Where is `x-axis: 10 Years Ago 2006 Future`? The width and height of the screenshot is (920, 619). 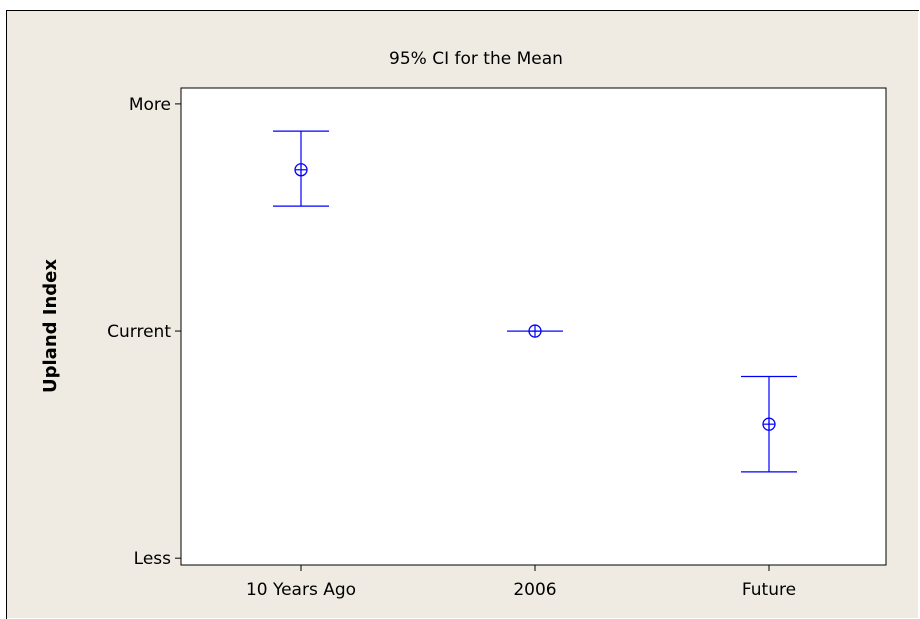
x-axis: 10 Years Ago 2006 Future is located at coordinates (521, 582).